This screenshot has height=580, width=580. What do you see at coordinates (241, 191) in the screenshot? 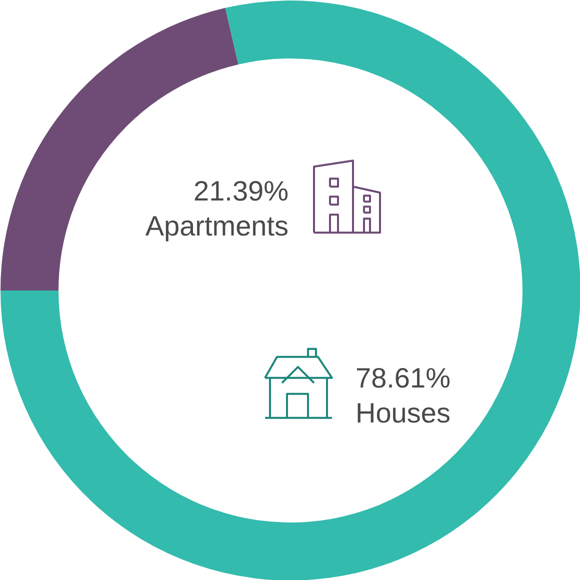
I see `data-label: 21.39%` at bounding box center [241, 191].